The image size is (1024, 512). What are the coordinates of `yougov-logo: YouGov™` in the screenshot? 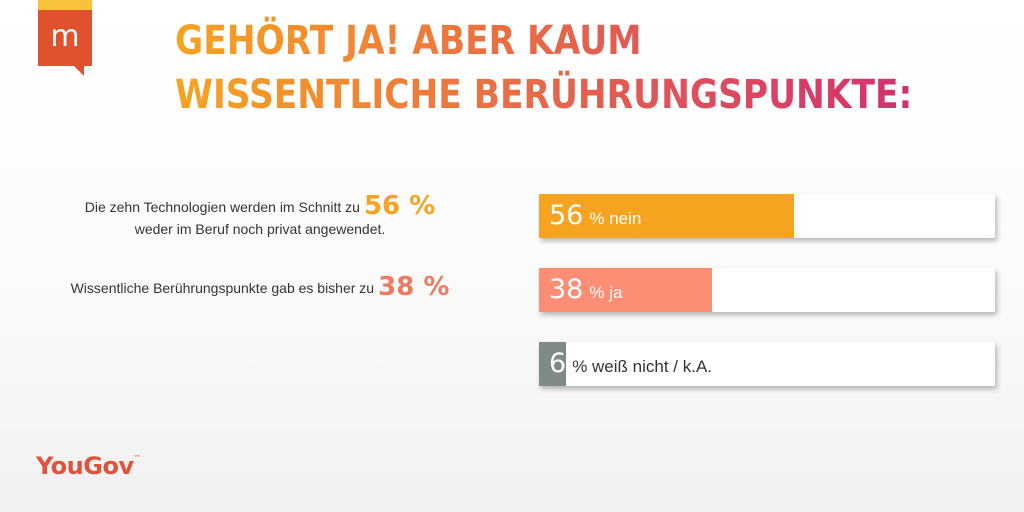 It's located at (88, 466).